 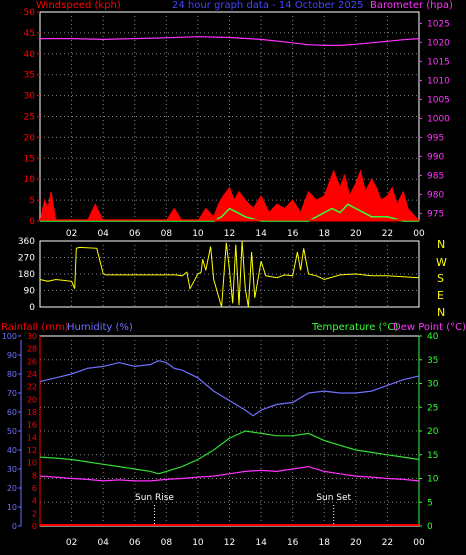 What do you see at coordinates (435, 214) in the screenshot?
I see `barometer-tick-label: 975` at bounding box center [435, 214].